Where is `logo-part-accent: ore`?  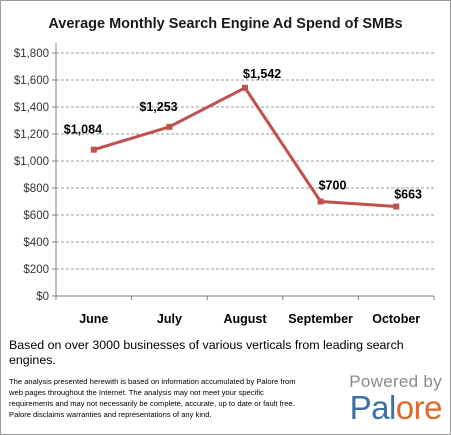
logo-part-accent: ore is located at coordinates (419, 407).